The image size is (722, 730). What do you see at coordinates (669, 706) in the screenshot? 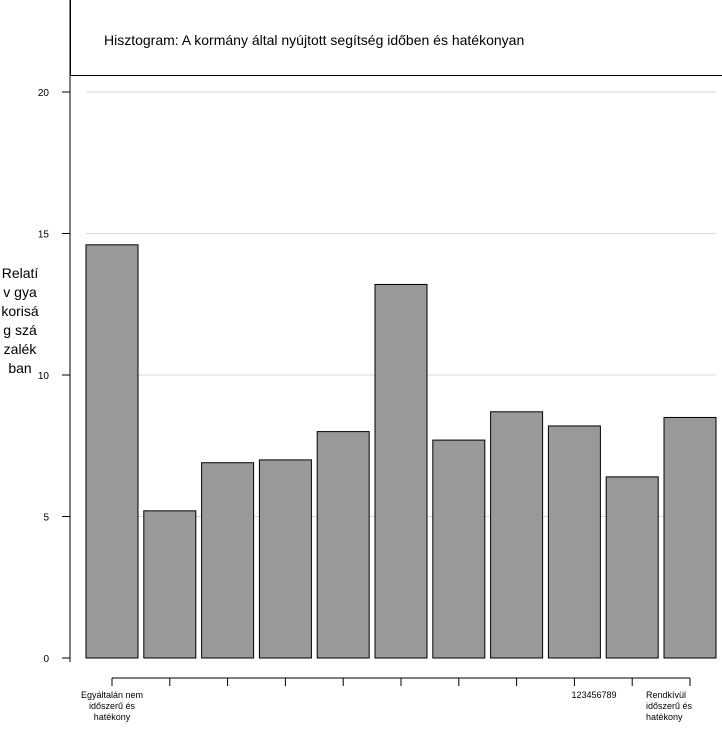
I see `x-tick-label-last: Rendkívül időszerű és hatékony` at bounding box center [669, 706].